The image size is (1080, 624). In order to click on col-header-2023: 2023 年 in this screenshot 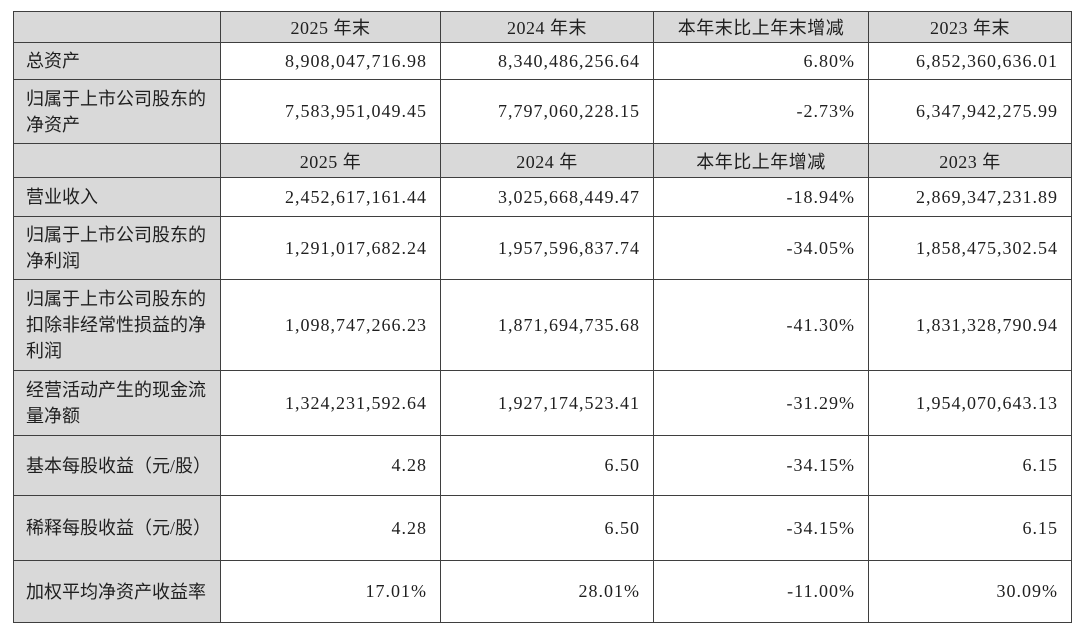, I will do `click(970, 160)`.